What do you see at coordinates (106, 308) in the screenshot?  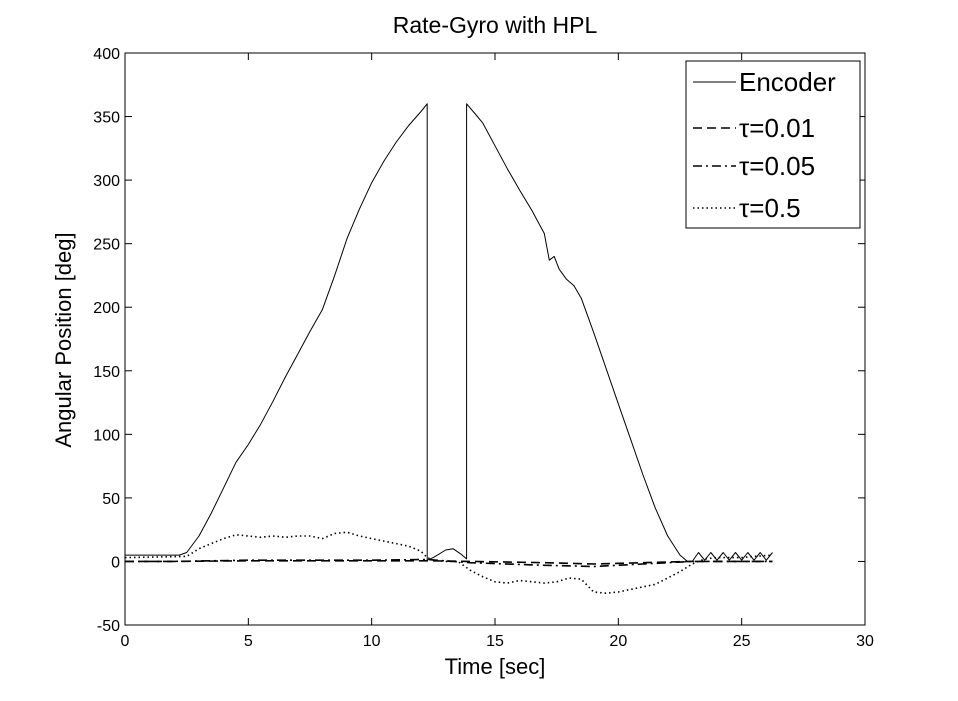 I see `y-tick-label: 200` at bounding box center [106, 308].